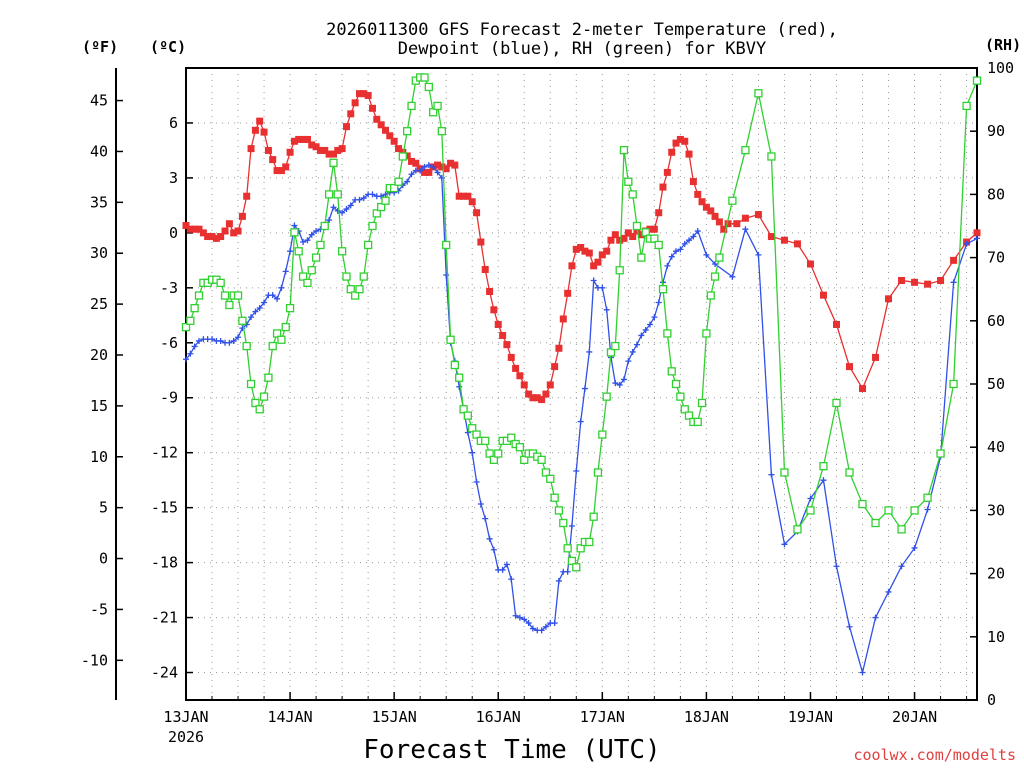  Describe the element at coordinates (99, 609) in the screenshot. I see `fahrenheit-tick-label: -5` at that location.